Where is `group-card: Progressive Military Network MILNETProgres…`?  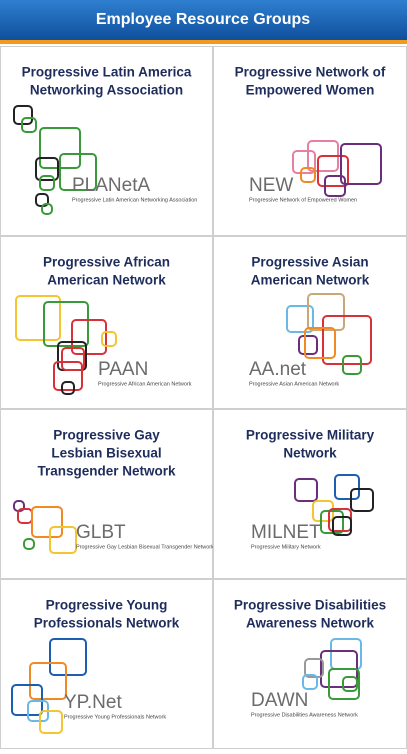
group-card: Progressive Military Network MILNETProgres… is located at coordinates (310, 494).